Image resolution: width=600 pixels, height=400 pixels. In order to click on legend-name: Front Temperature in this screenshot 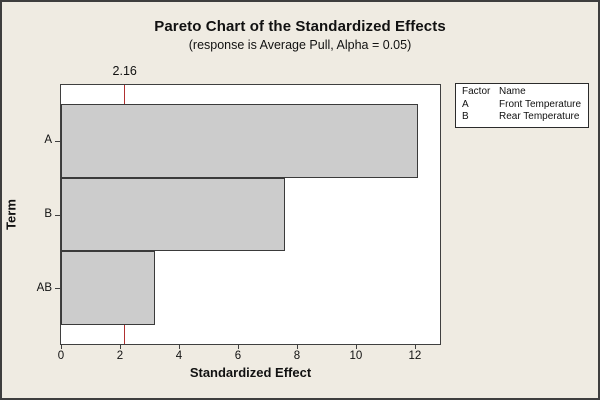, I will do `click(540, 104)`.